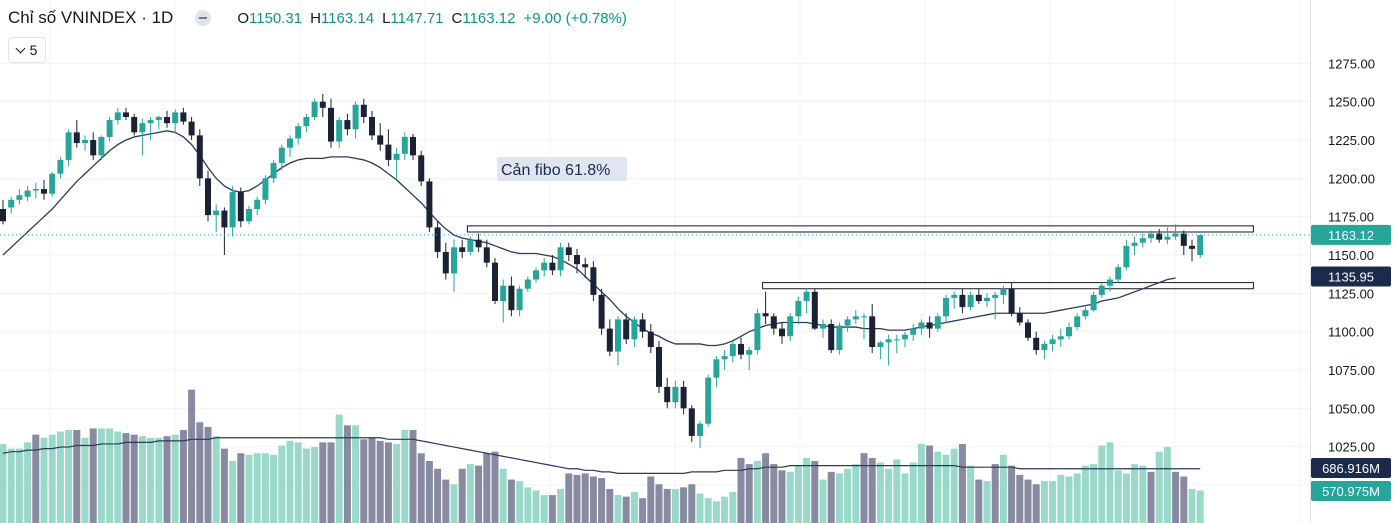 The image size is (1397, 523). Describe the element at coordinates (1008, 286) in the screenshot. I see `resistance-zone` at that location.